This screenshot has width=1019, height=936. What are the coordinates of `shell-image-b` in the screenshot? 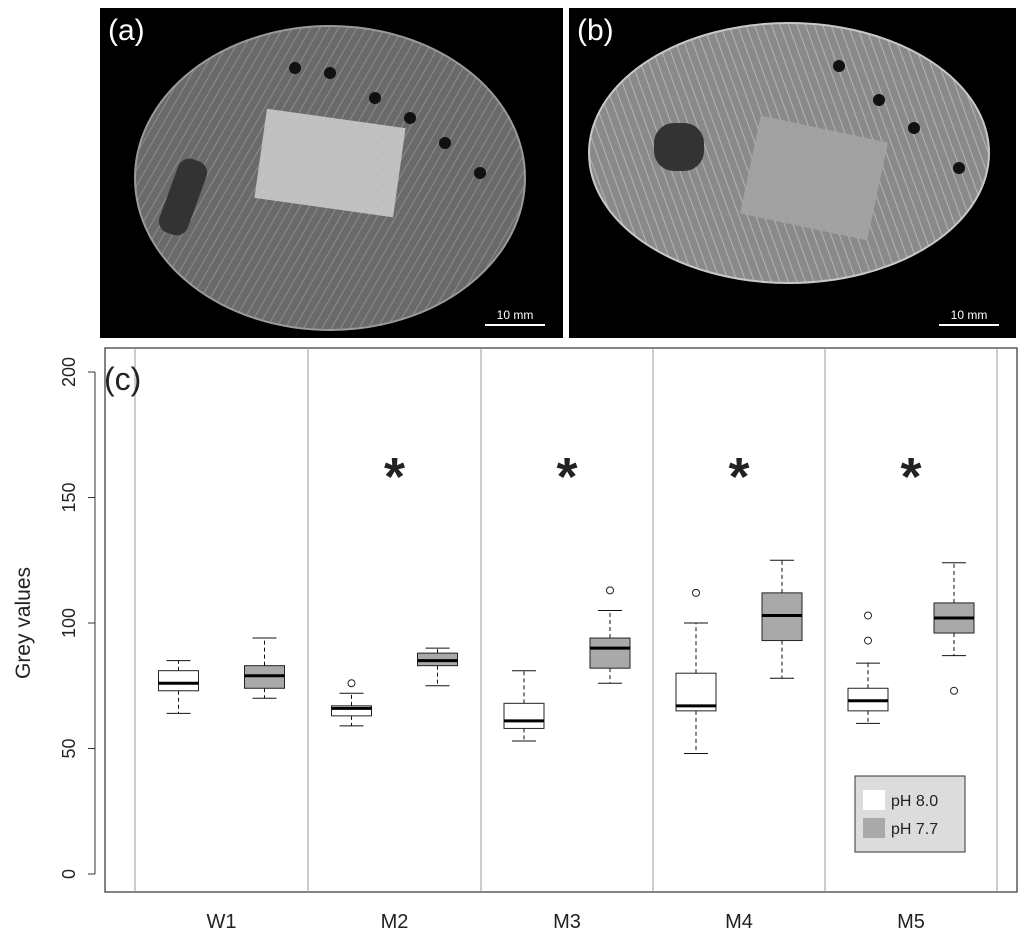 It's located at (789, 153).